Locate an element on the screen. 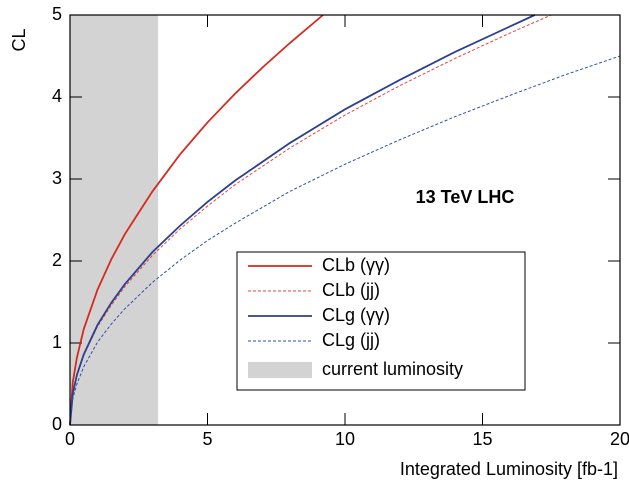 The height and width of the screenshot is (491, 629). y-tick-label: 4 is located at coordinates (57, 96).